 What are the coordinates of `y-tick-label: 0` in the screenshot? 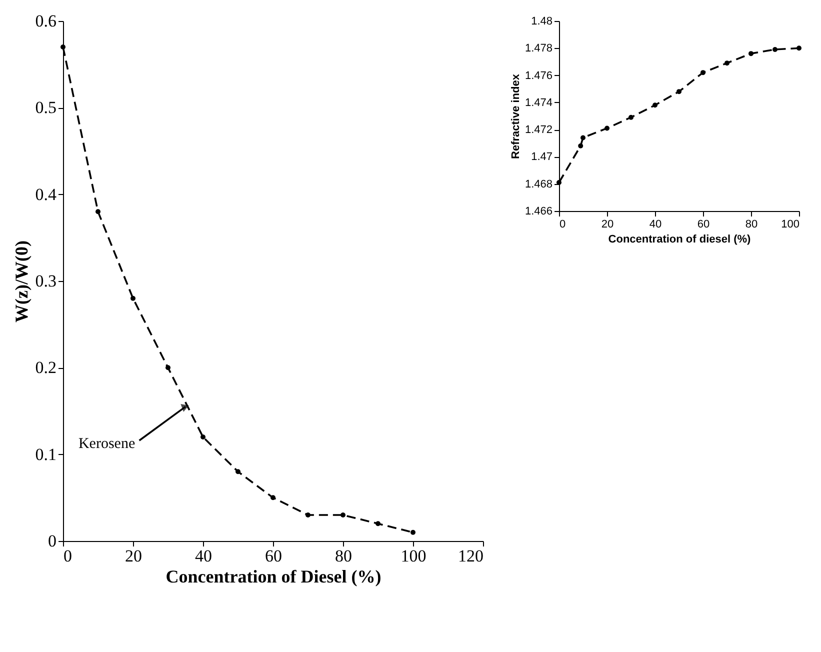 It's located at (52, 541).